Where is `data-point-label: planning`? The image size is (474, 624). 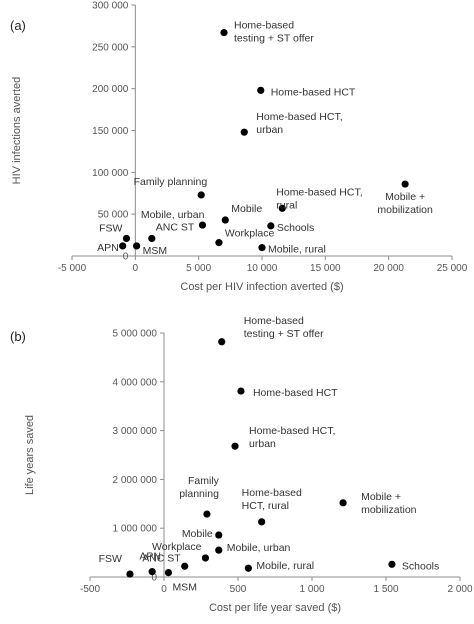 data-point-label: planning is located at coordinates (199, 494).